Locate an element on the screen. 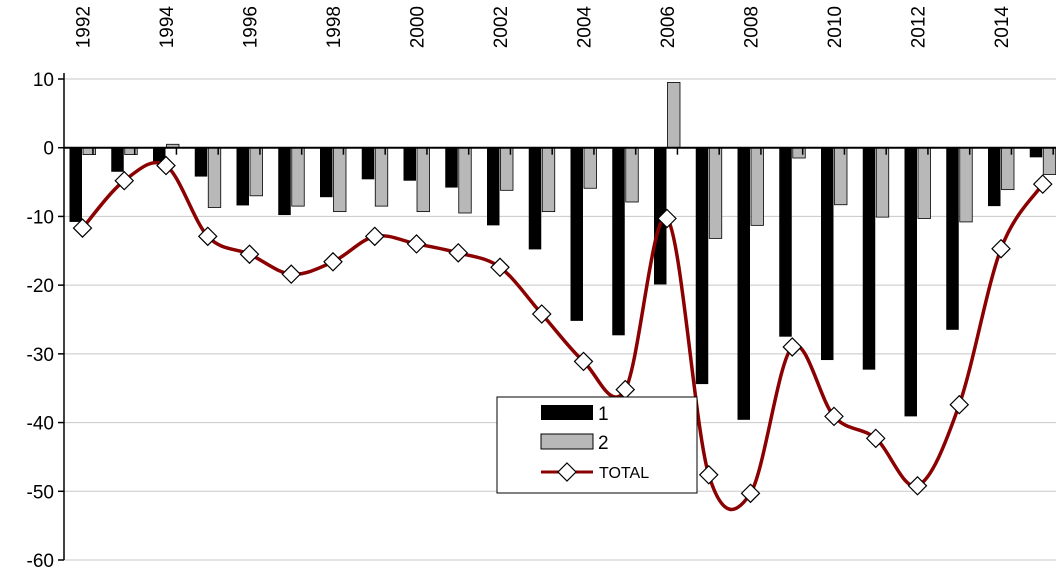 The width and height of the screenshot is (1056, 571). bar-series2-1997 is located at coordinates (298, 177).